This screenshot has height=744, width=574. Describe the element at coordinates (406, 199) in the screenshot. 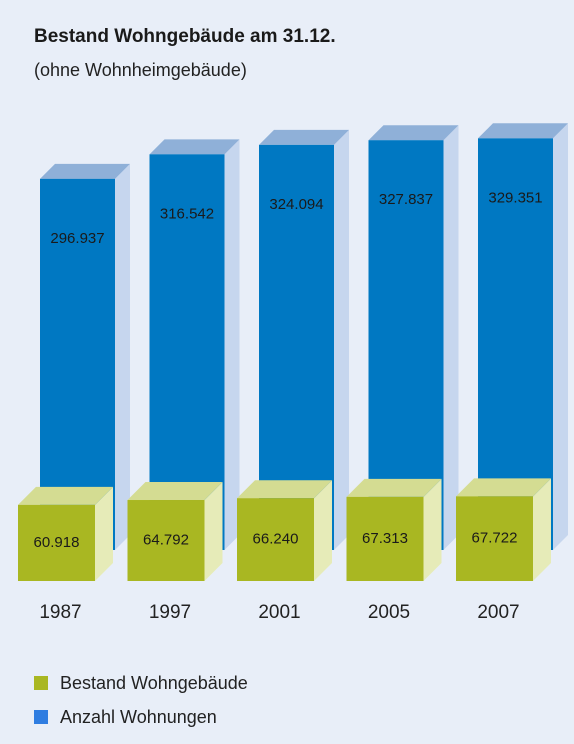

I see `label-wohnungen-2005: 327.837` at that location.